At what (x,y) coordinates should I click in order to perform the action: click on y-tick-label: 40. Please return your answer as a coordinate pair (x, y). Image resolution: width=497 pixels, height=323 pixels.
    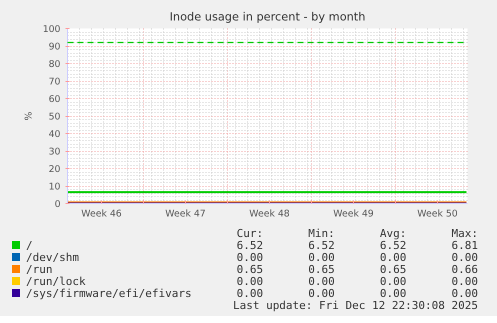
    Looking at the image, I should click on (54, 134).